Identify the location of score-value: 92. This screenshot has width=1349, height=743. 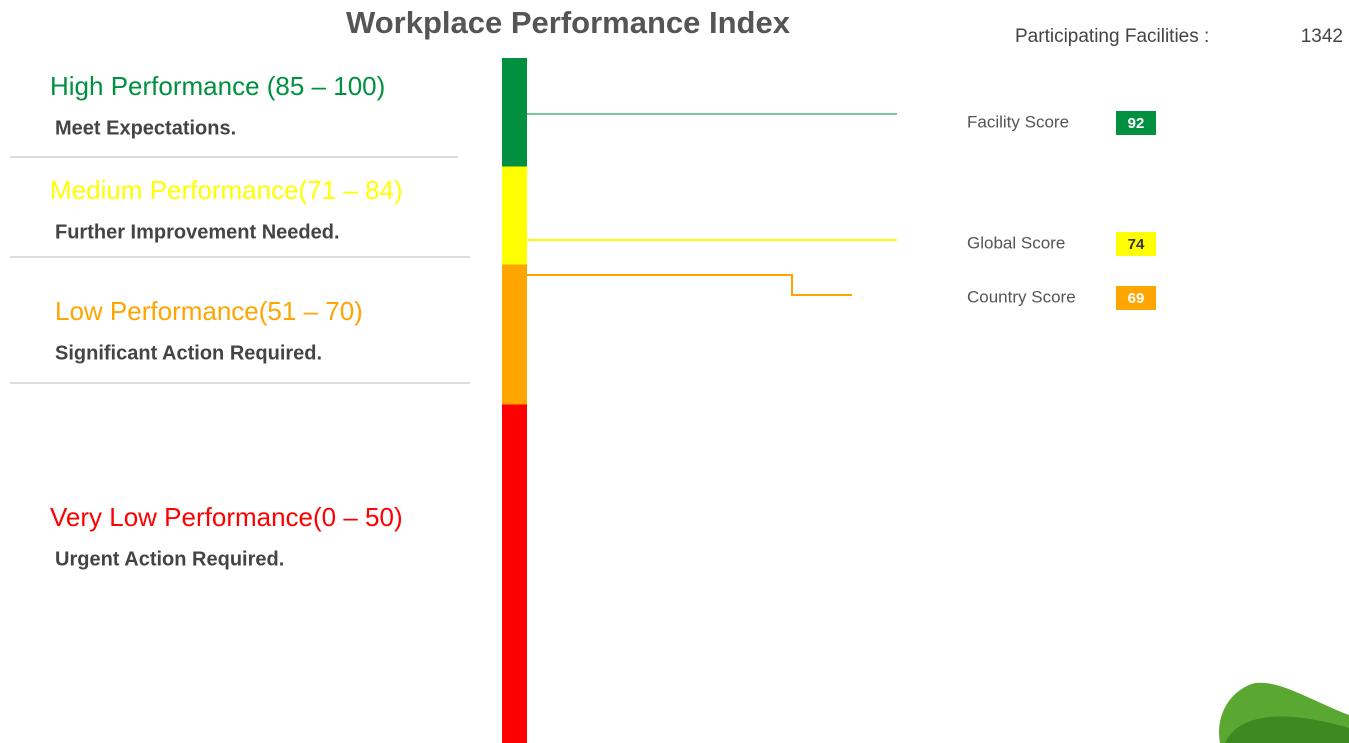
(1136, 123).